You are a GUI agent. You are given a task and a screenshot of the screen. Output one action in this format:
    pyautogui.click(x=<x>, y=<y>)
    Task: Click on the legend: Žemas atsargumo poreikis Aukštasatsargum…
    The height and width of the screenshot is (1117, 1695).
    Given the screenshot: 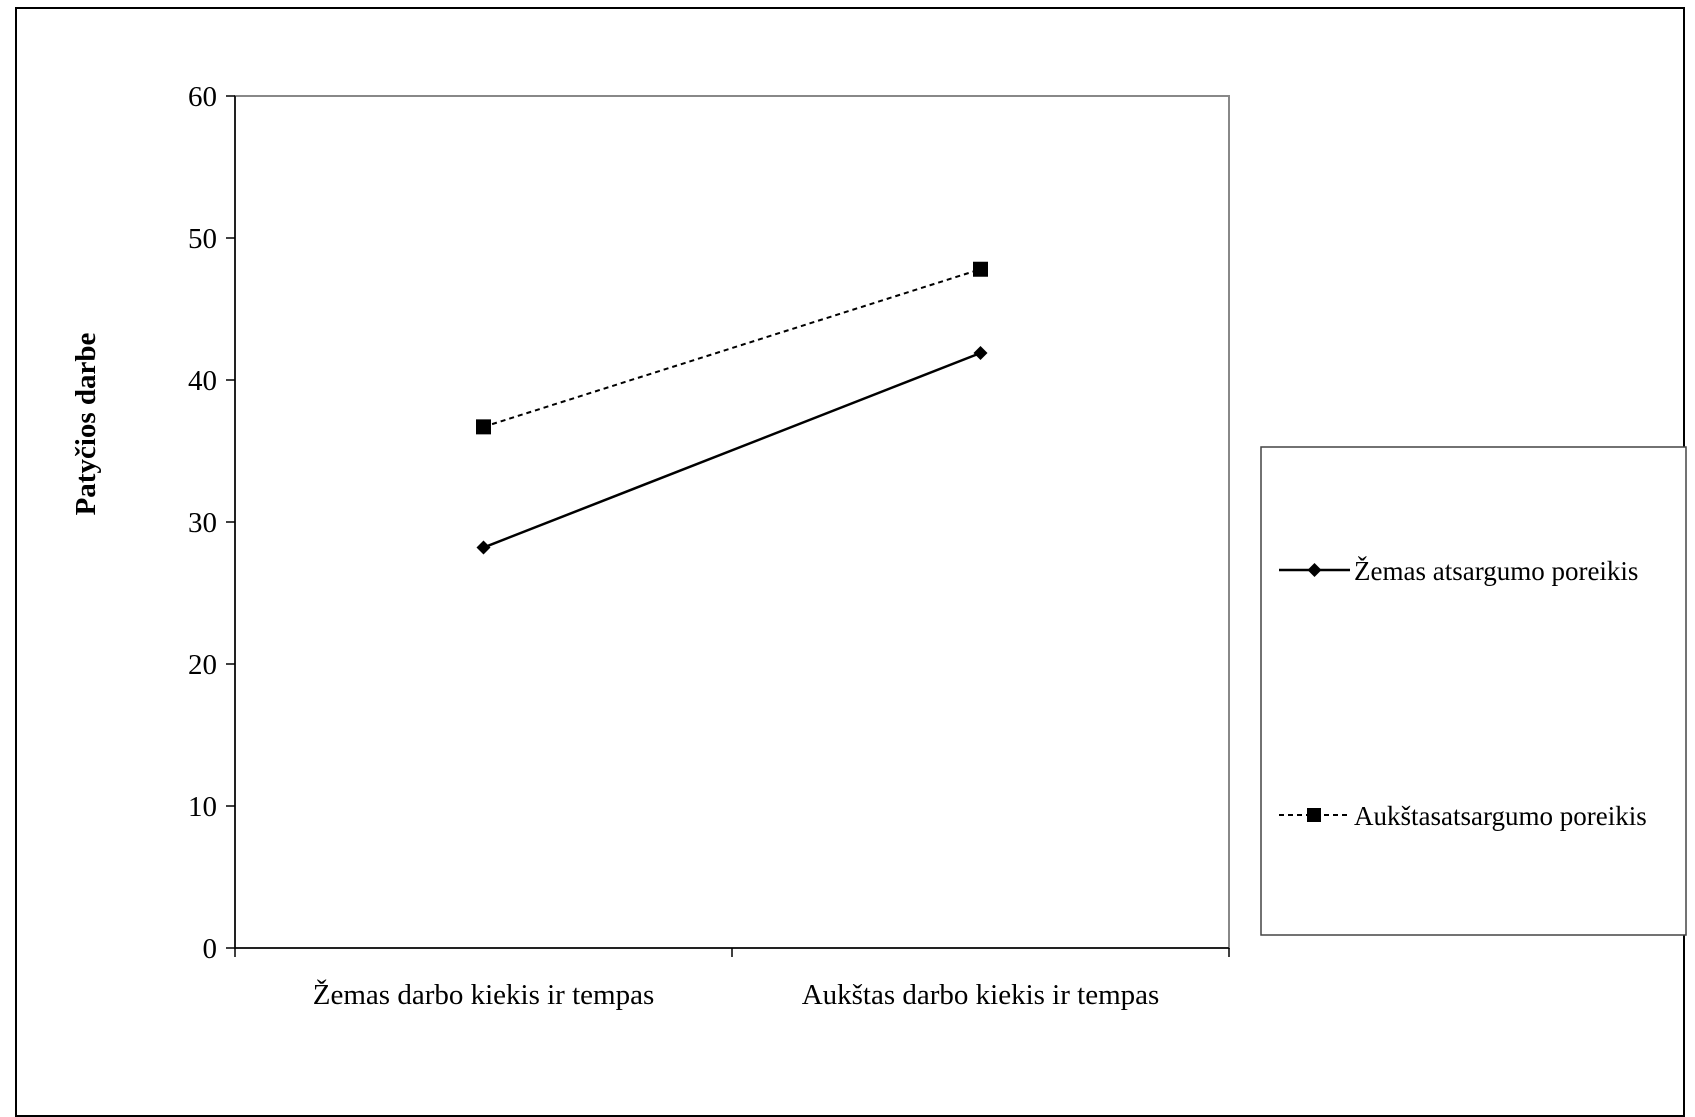 What is the action you would take?
    pyautogui.click(x=1473, y=691)
    